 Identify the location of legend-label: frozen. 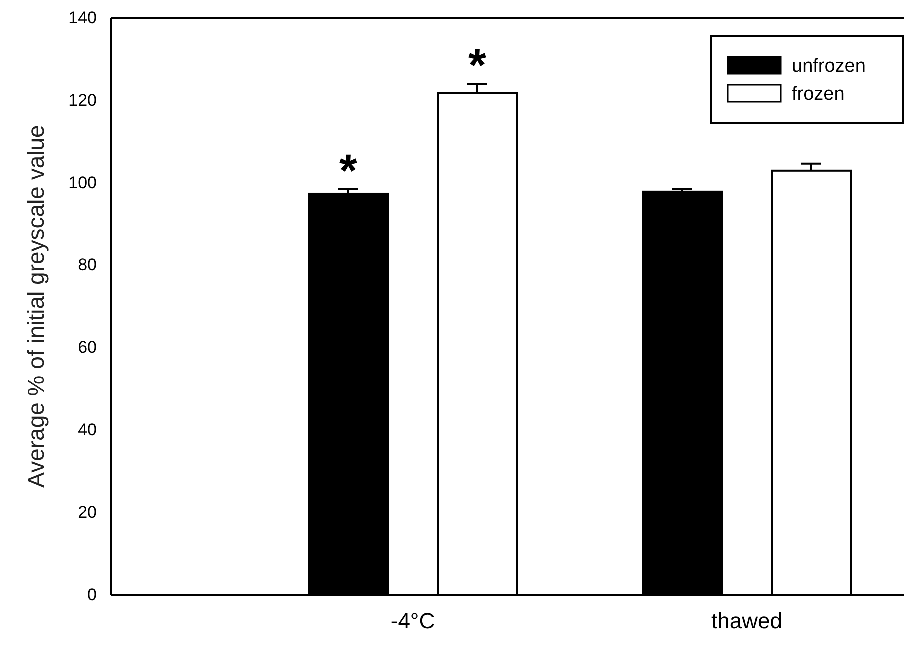
(818, 94).